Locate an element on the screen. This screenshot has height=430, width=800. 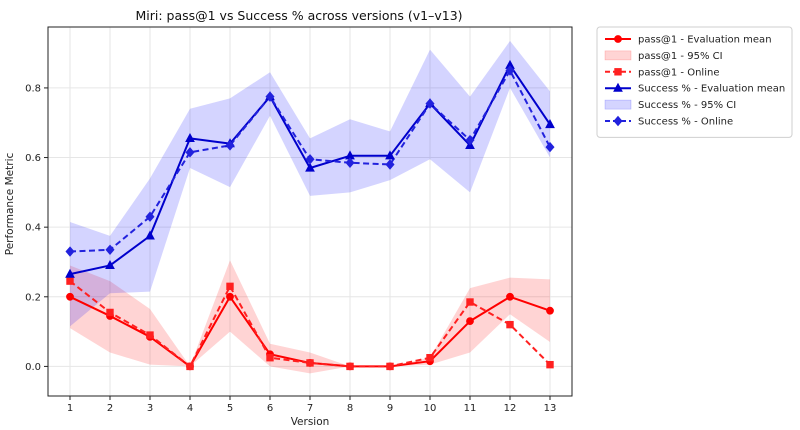
legend-marker-success-pct-evaluation-mean is located at coordinates (618, 87).